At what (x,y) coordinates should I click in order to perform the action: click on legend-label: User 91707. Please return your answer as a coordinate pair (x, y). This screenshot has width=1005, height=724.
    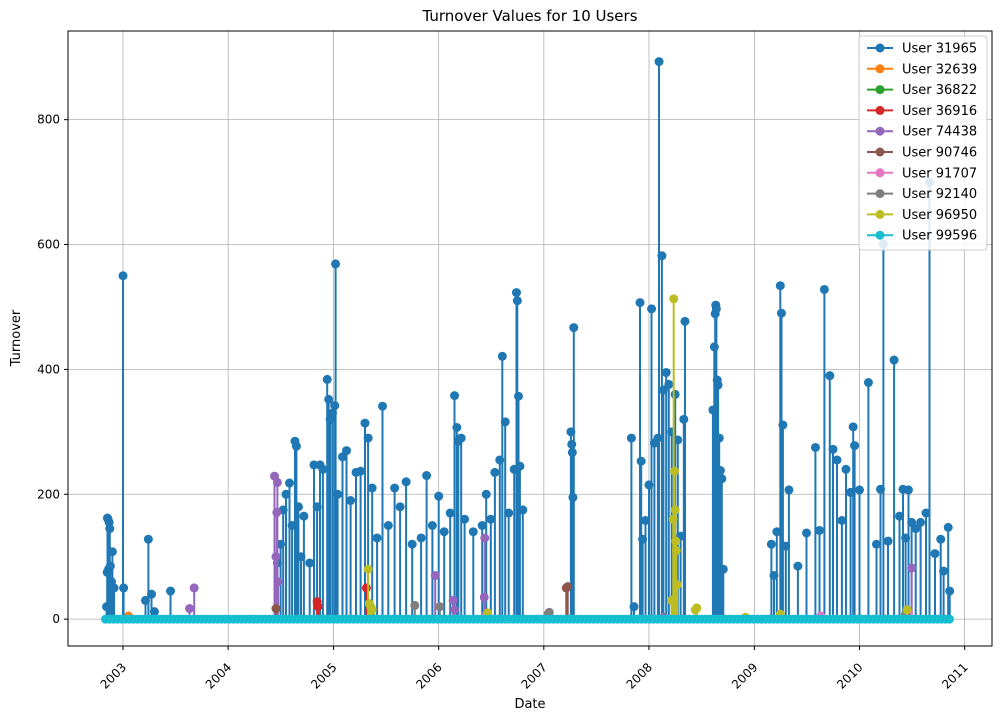
    Looking at the image, I should click on (939, 173).